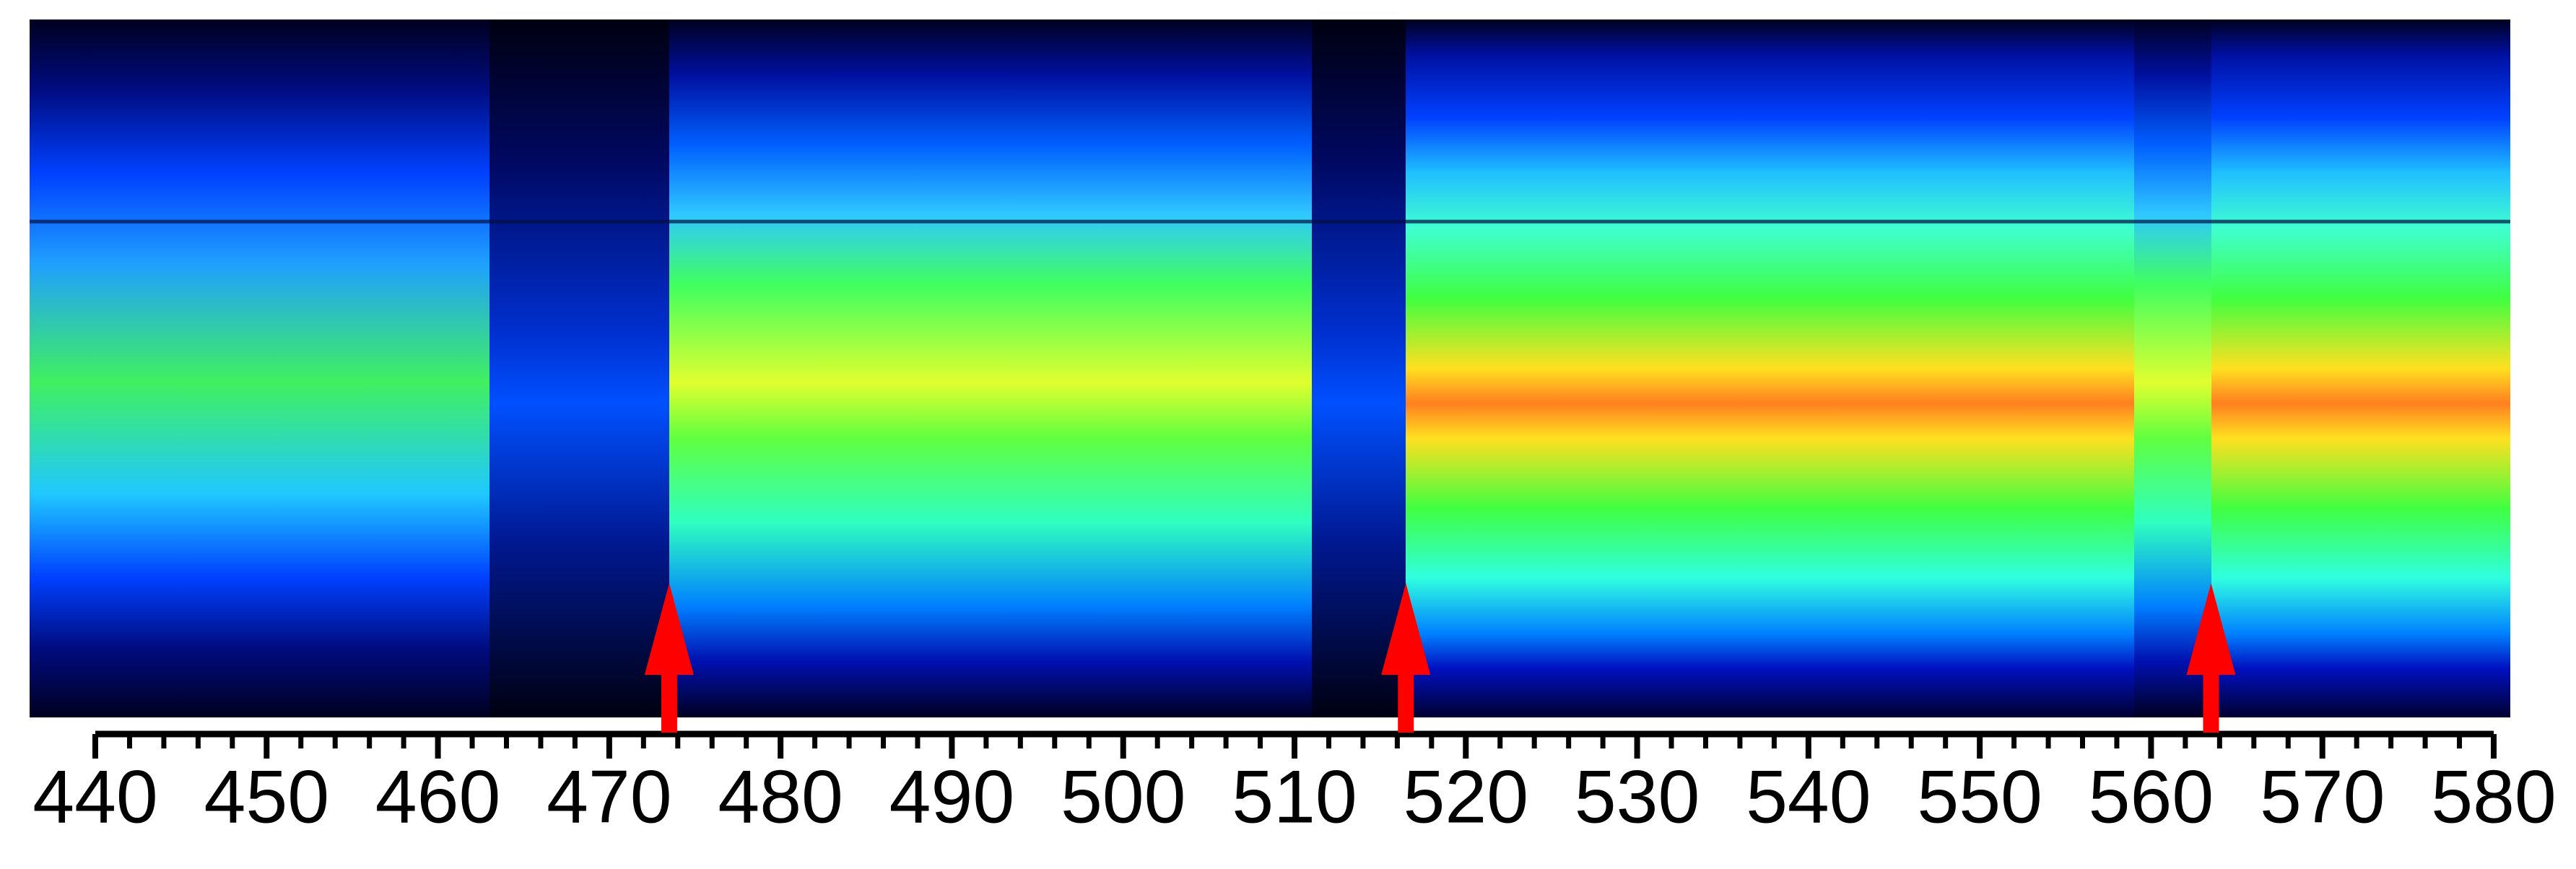  Describe the element at coordinates (267, 797) in the screenshot. I see `x-tick-label: 450` at that location.